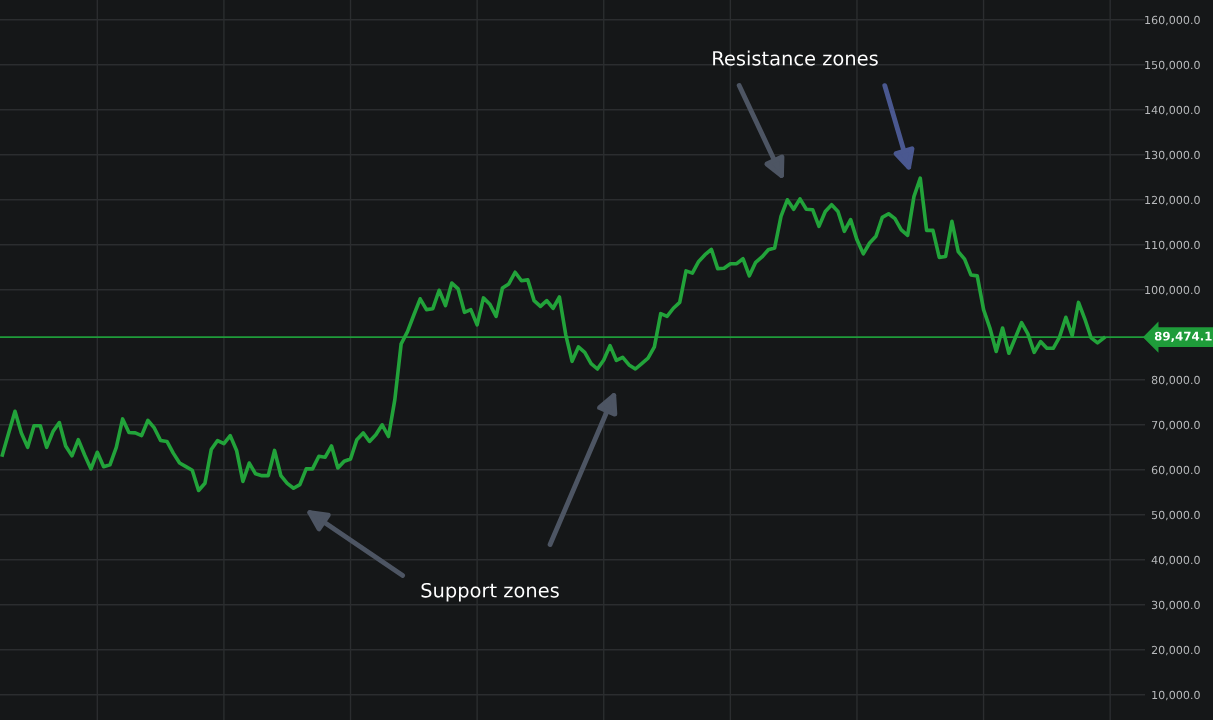 The height and width of the screenshot is (720, 1213). Describe the element at coordinates (1175, 470) in the screenshot. I see `y-tick-label: 60,000.0` at that location.